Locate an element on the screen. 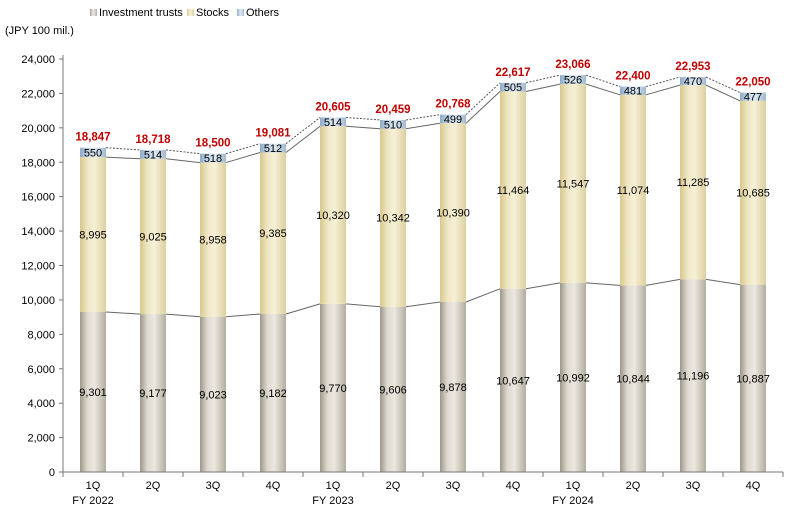 The width and height of the screenshot is (787, 509). y-tick-label: 10,000 is located at coordinates (38, 301).